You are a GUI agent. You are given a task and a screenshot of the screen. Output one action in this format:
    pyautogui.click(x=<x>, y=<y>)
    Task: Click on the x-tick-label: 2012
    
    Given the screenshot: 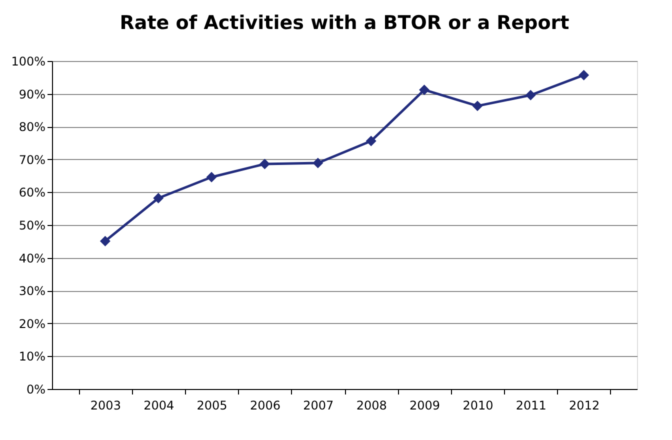 What is the action you would take?
    pyautogui.click(x=584, y=405)
    